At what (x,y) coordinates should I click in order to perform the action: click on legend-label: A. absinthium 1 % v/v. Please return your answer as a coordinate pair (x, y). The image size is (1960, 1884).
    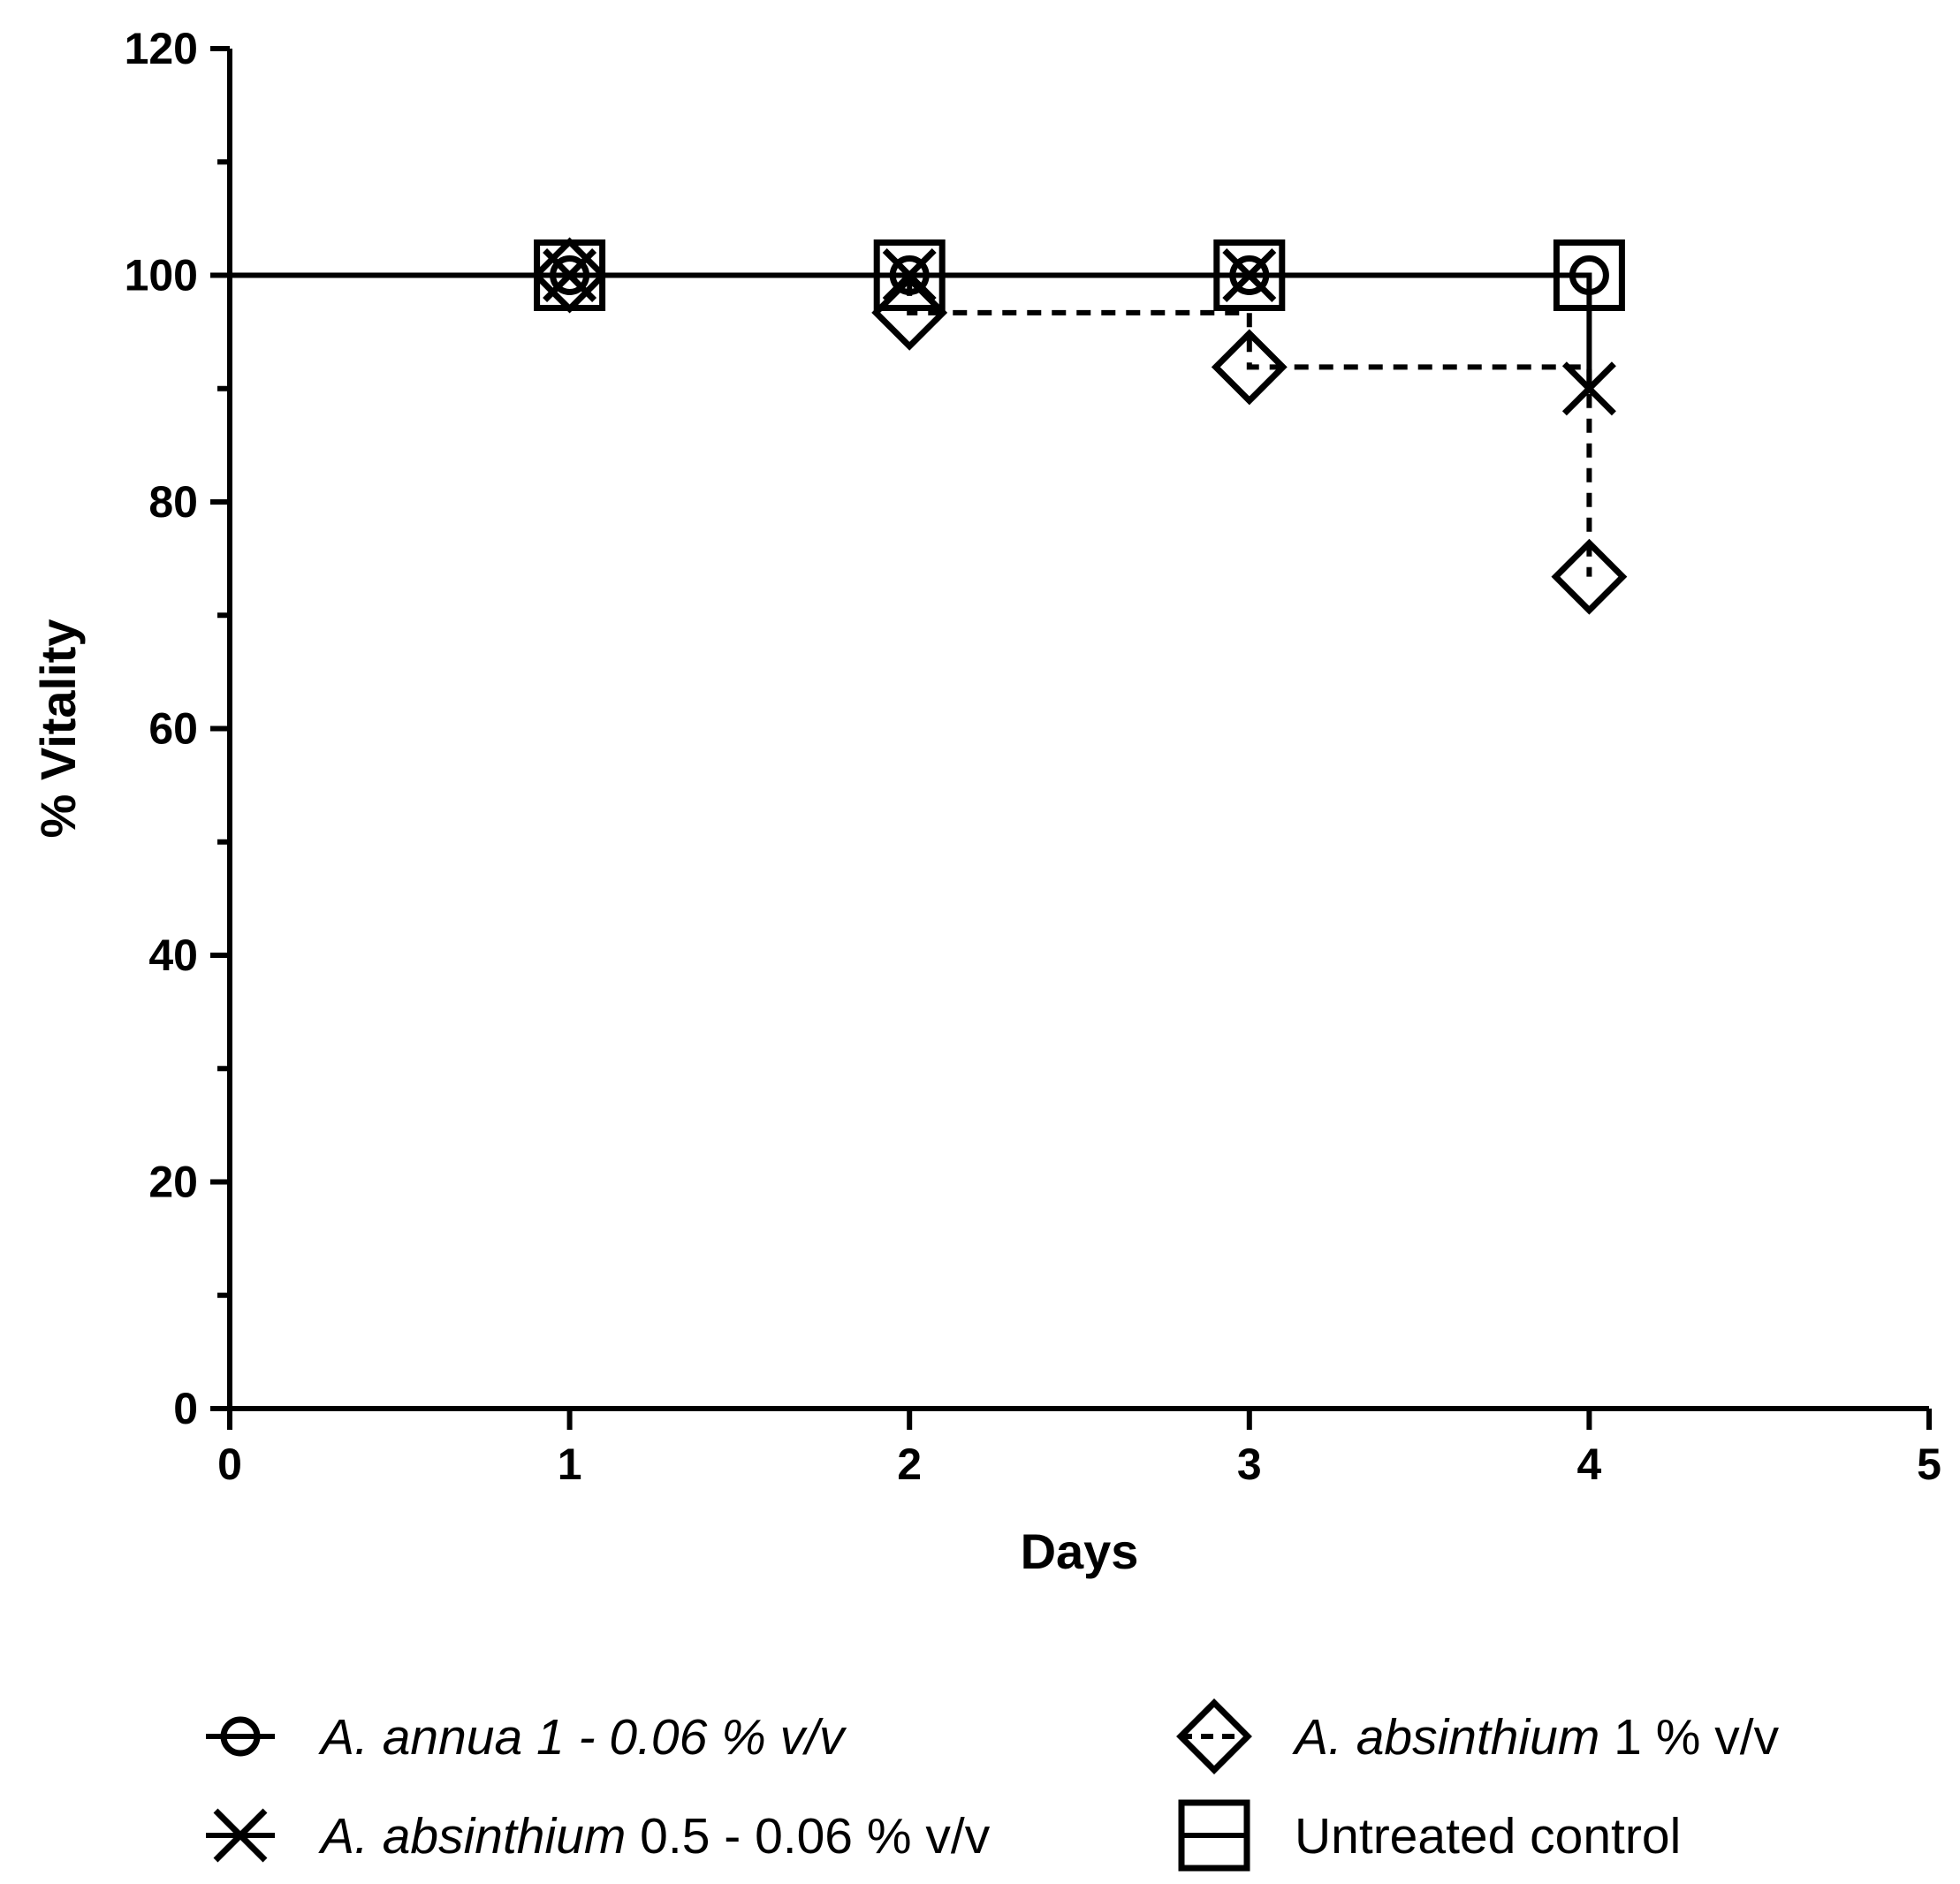
    Looking at the image, I should click on (1536, 1738).